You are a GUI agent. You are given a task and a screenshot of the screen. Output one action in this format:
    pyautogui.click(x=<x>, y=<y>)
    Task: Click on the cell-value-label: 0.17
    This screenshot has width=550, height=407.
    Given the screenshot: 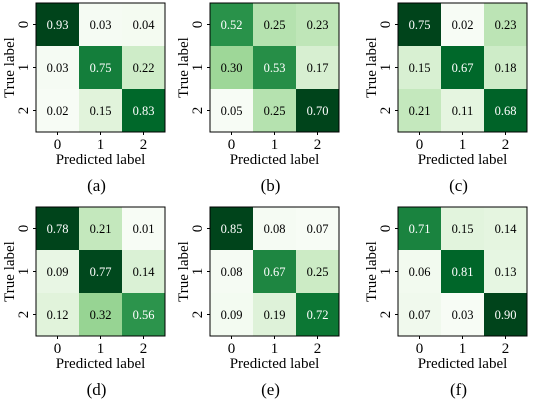 What is the action you would take?
    pyautogui.click(x=318, y=68)
    